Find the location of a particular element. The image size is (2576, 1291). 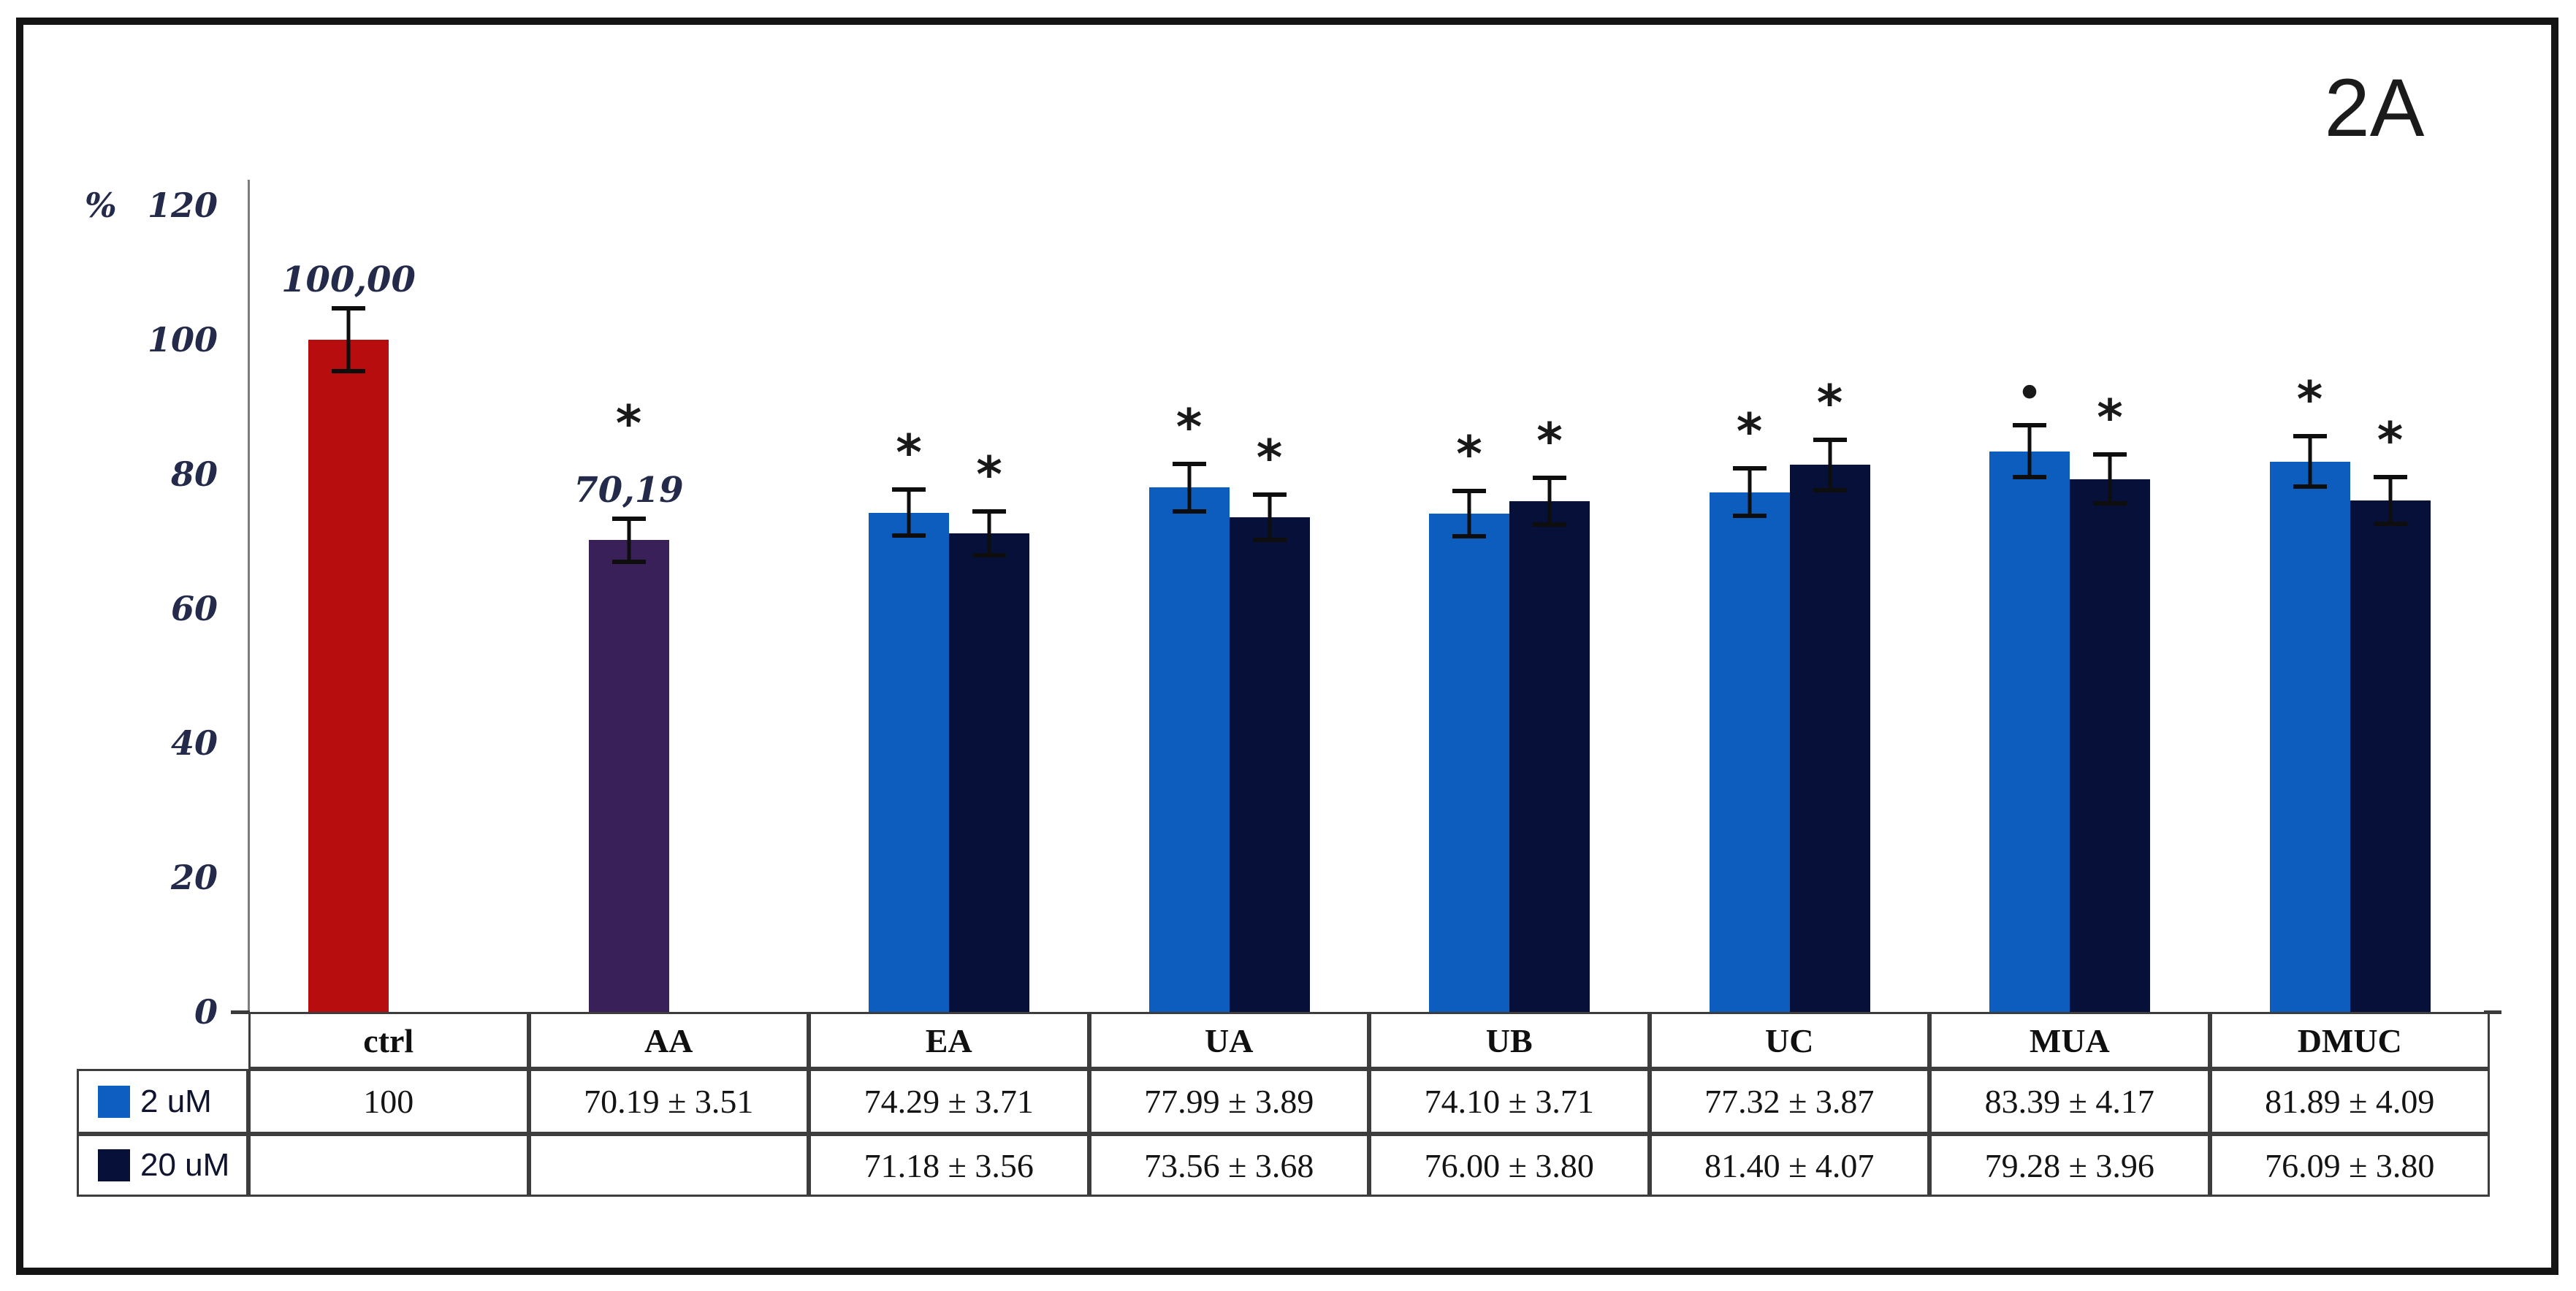

figure-label: 2A is located at coordinates (2374, 107).